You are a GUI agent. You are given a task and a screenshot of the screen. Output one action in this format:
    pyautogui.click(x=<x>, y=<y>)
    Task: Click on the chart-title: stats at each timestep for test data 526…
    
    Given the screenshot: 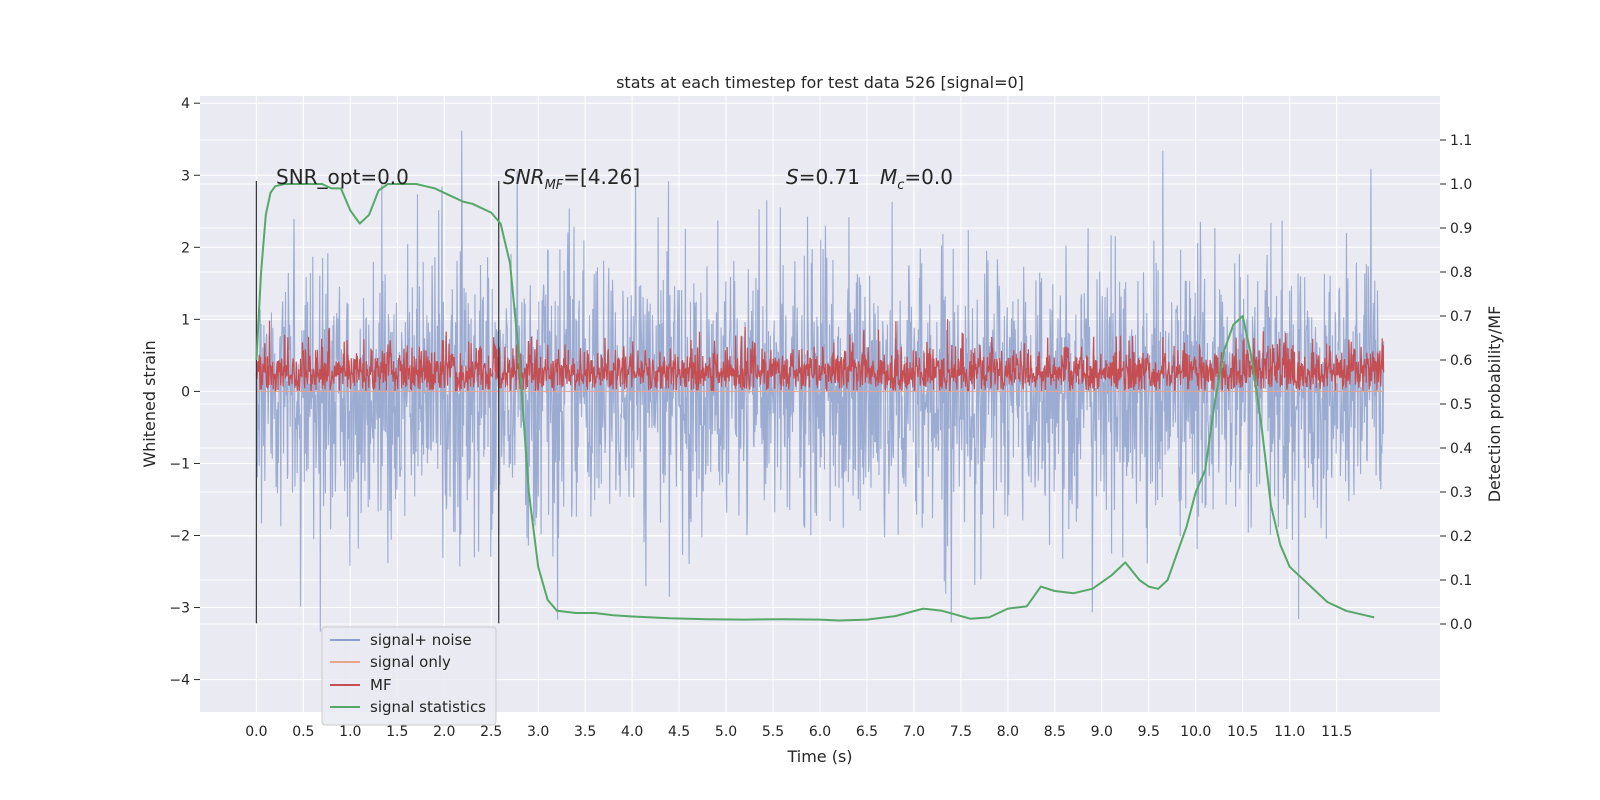 What is the action you would take?
    pyautogui.click(x=820, y=82)
    